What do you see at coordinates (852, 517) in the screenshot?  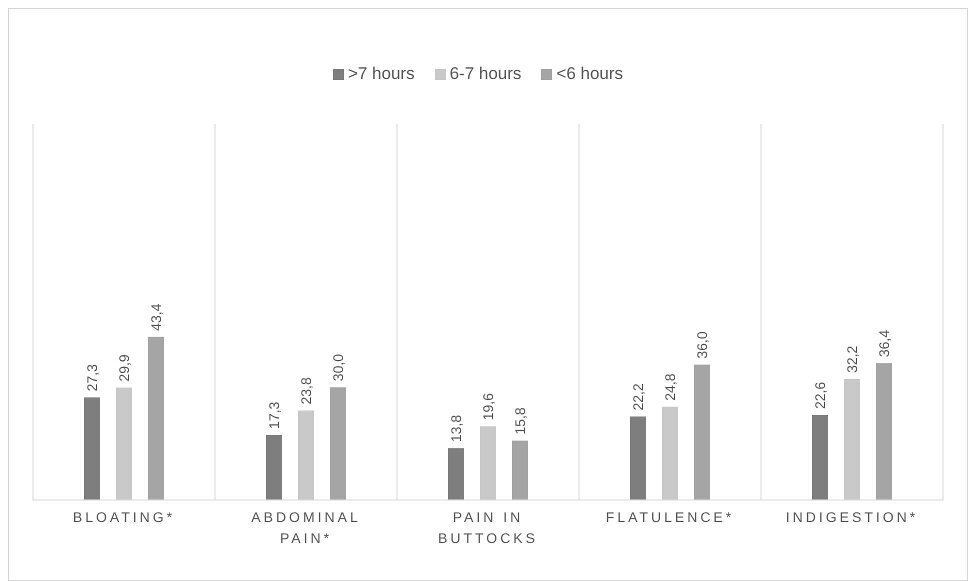 I see `x-tick-label: INDIGESTION*` at bounding box center [852, 517].